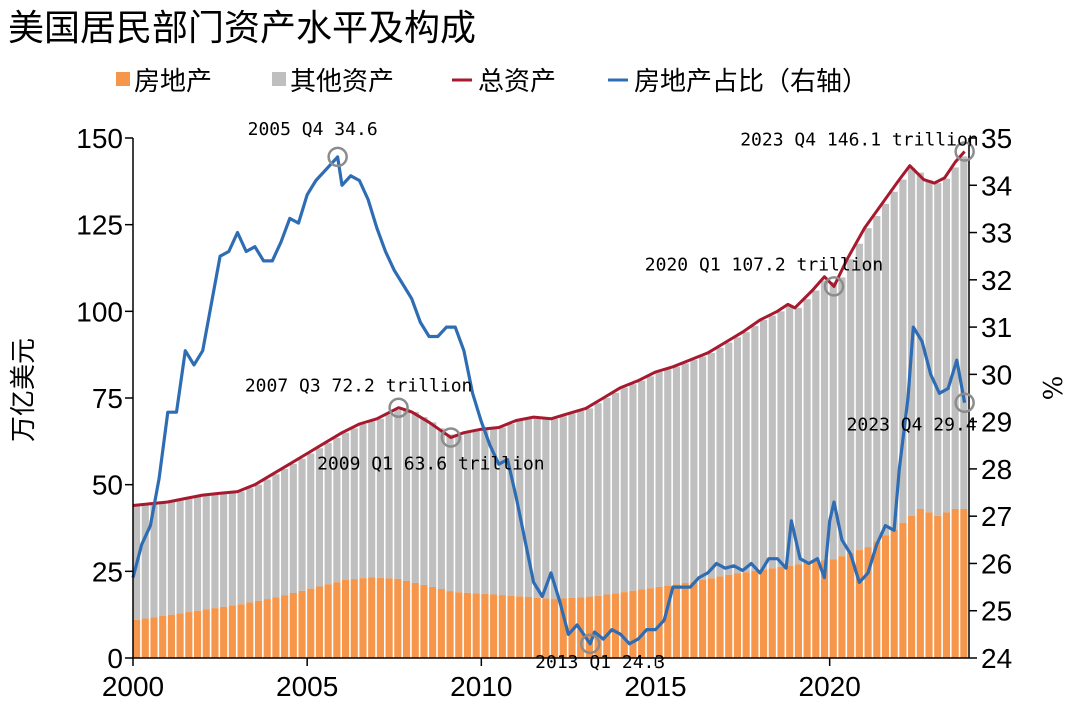 Image resolution: width=1080 pixels, height=708 pixels. What do you see at coordinates (600, 662) in the screenshot?
I see `annotation-label: 2013 Q1 24.3` at bounding box center [600, 662].